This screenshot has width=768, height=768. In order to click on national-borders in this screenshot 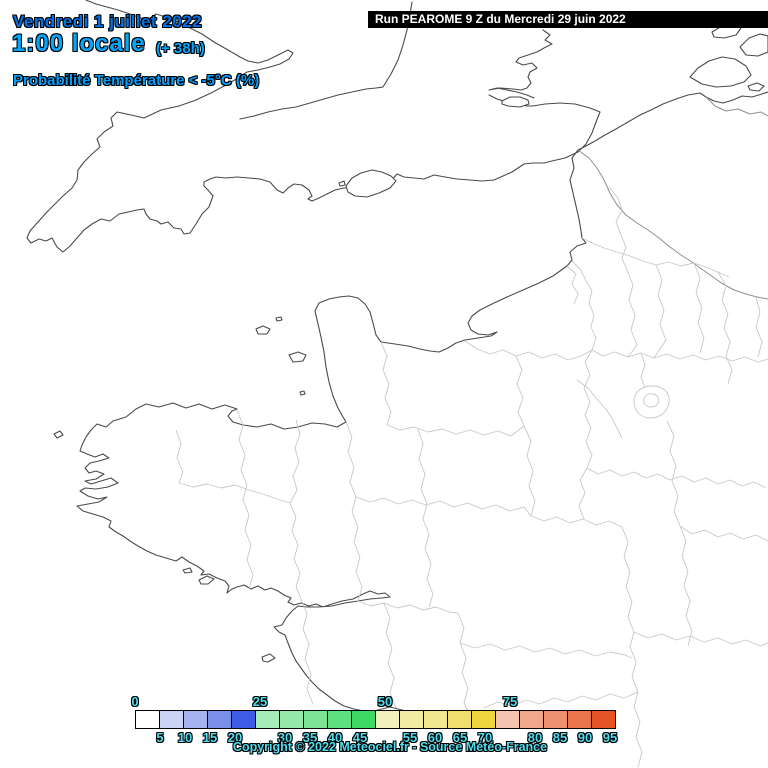, I will do `click(672, 198)`.